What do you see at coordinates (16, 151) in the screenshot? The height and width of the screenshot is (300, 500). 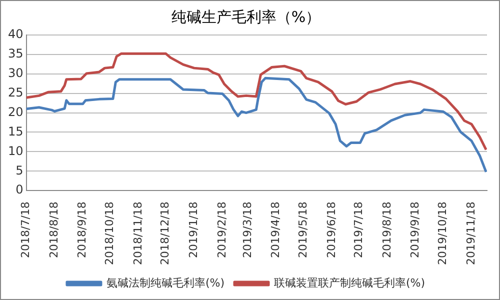 I see `y-tick-label: 10` at bounding box center [16, 151].